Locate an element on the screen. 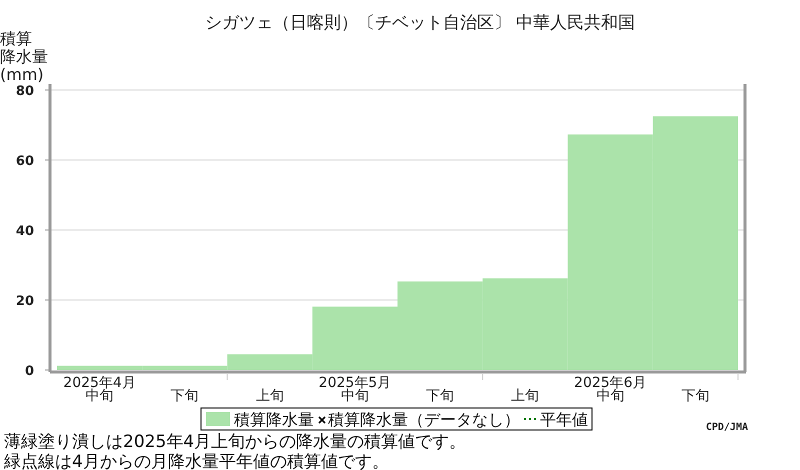 The image size is (800, 470). y-tick-label: 20 is located at coordinates (25, 301).